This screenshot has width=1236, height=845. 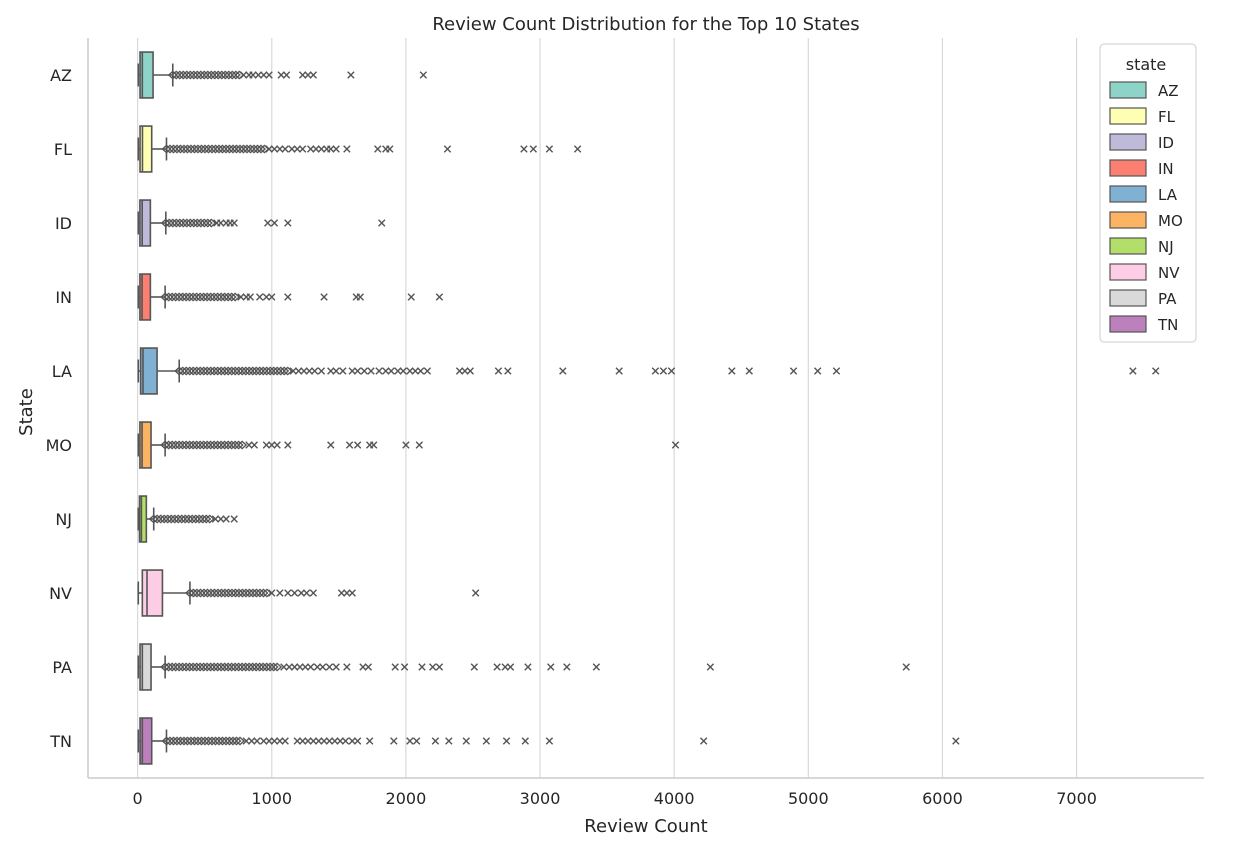 I want to click on y-tick-nj: NJ, so click(x=63, y=519).